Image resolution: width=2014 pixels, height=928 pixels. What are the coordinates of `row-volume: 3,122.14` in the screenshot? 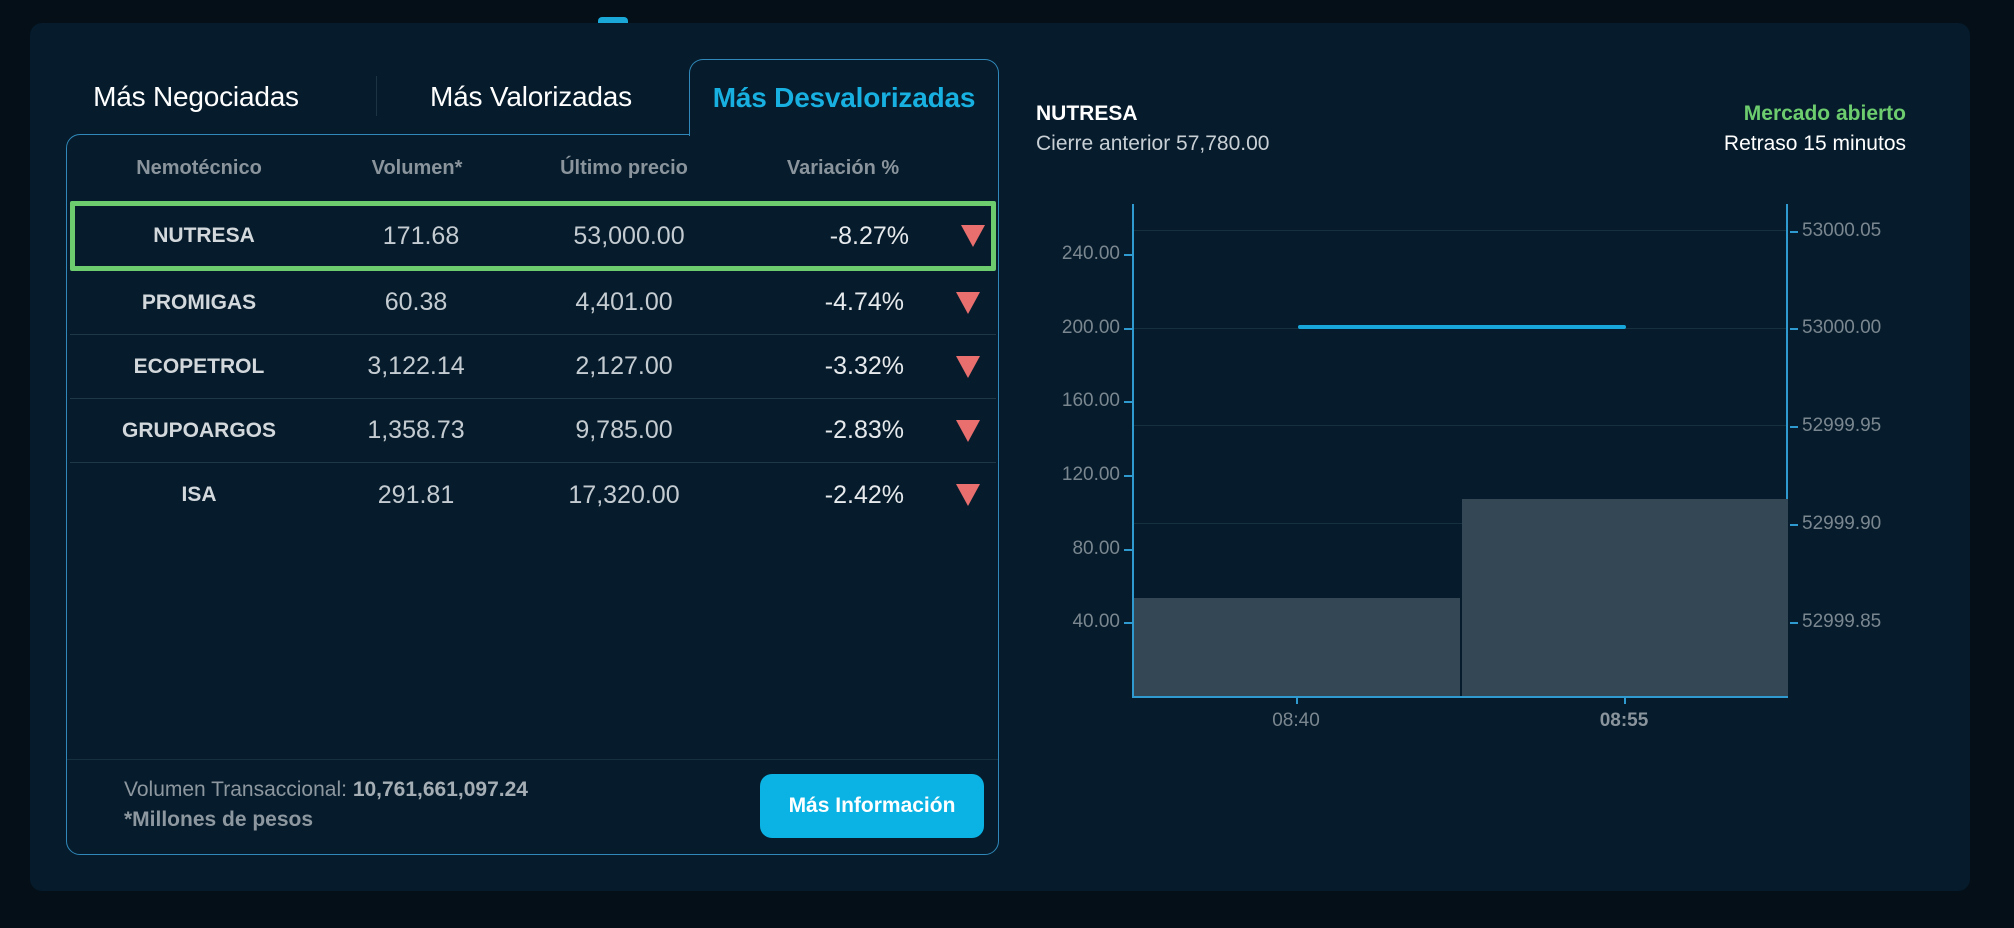 It's located at (416, 366).